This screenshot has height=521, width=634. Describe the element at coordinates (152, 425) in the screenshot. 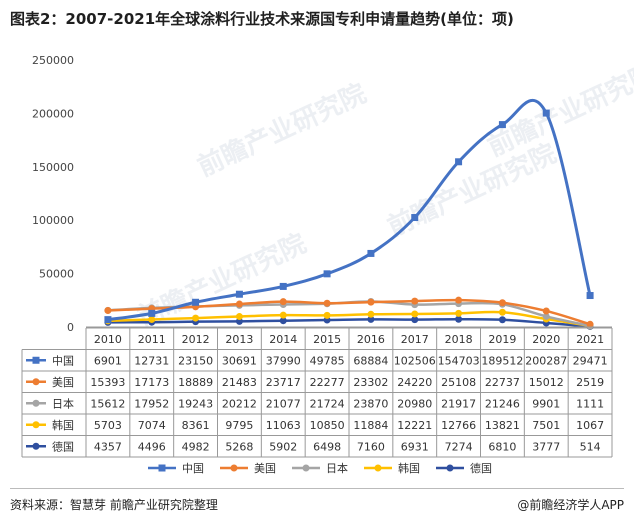

I see `table-cell-value: 7074` at that location.